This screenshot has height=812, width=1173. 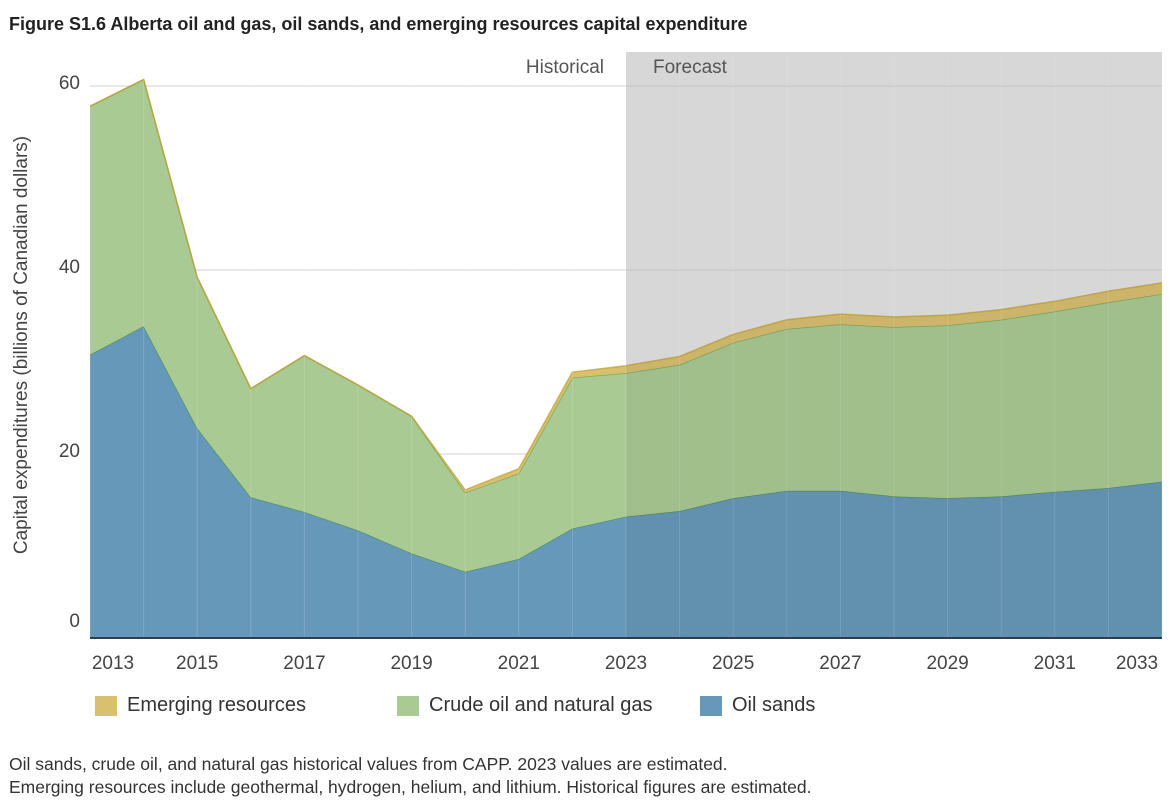 What do you see at coordinates (690, 67) in the screenshot?
I see `forecast-label: Forecast` at bounding box center [690, 67].